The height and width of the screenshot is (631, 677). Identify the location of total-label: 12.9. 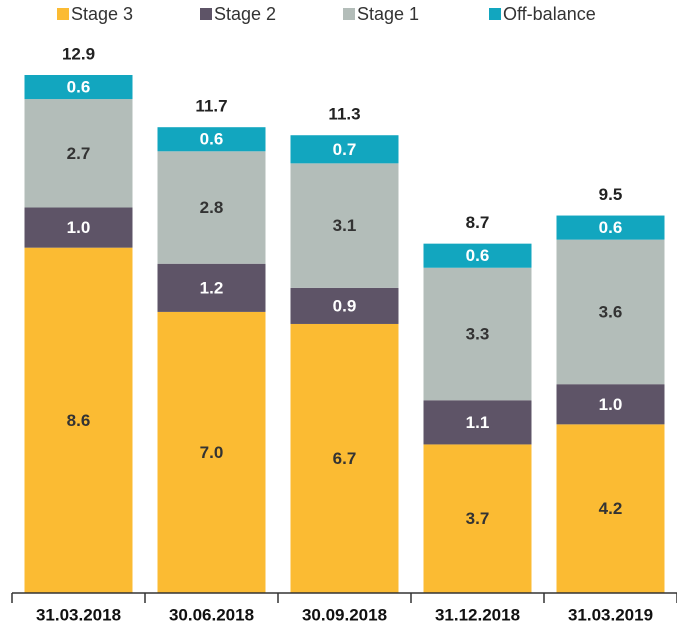
(78, 53).